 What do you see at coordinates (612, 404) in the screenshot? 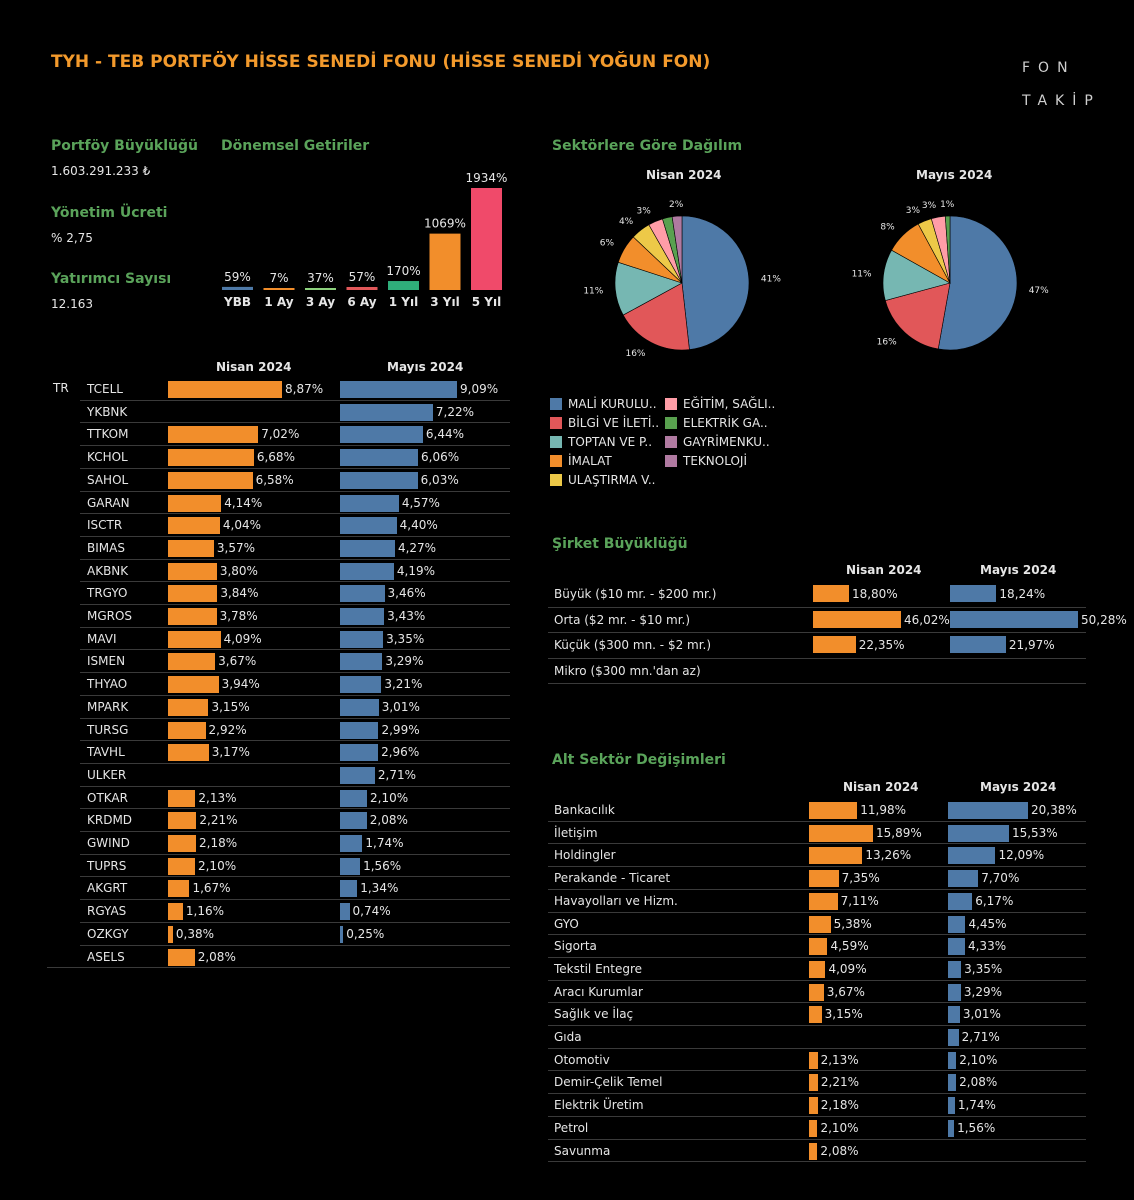
I see `legend-label: MALİ KURULU..` at bounding box center [612, 404].